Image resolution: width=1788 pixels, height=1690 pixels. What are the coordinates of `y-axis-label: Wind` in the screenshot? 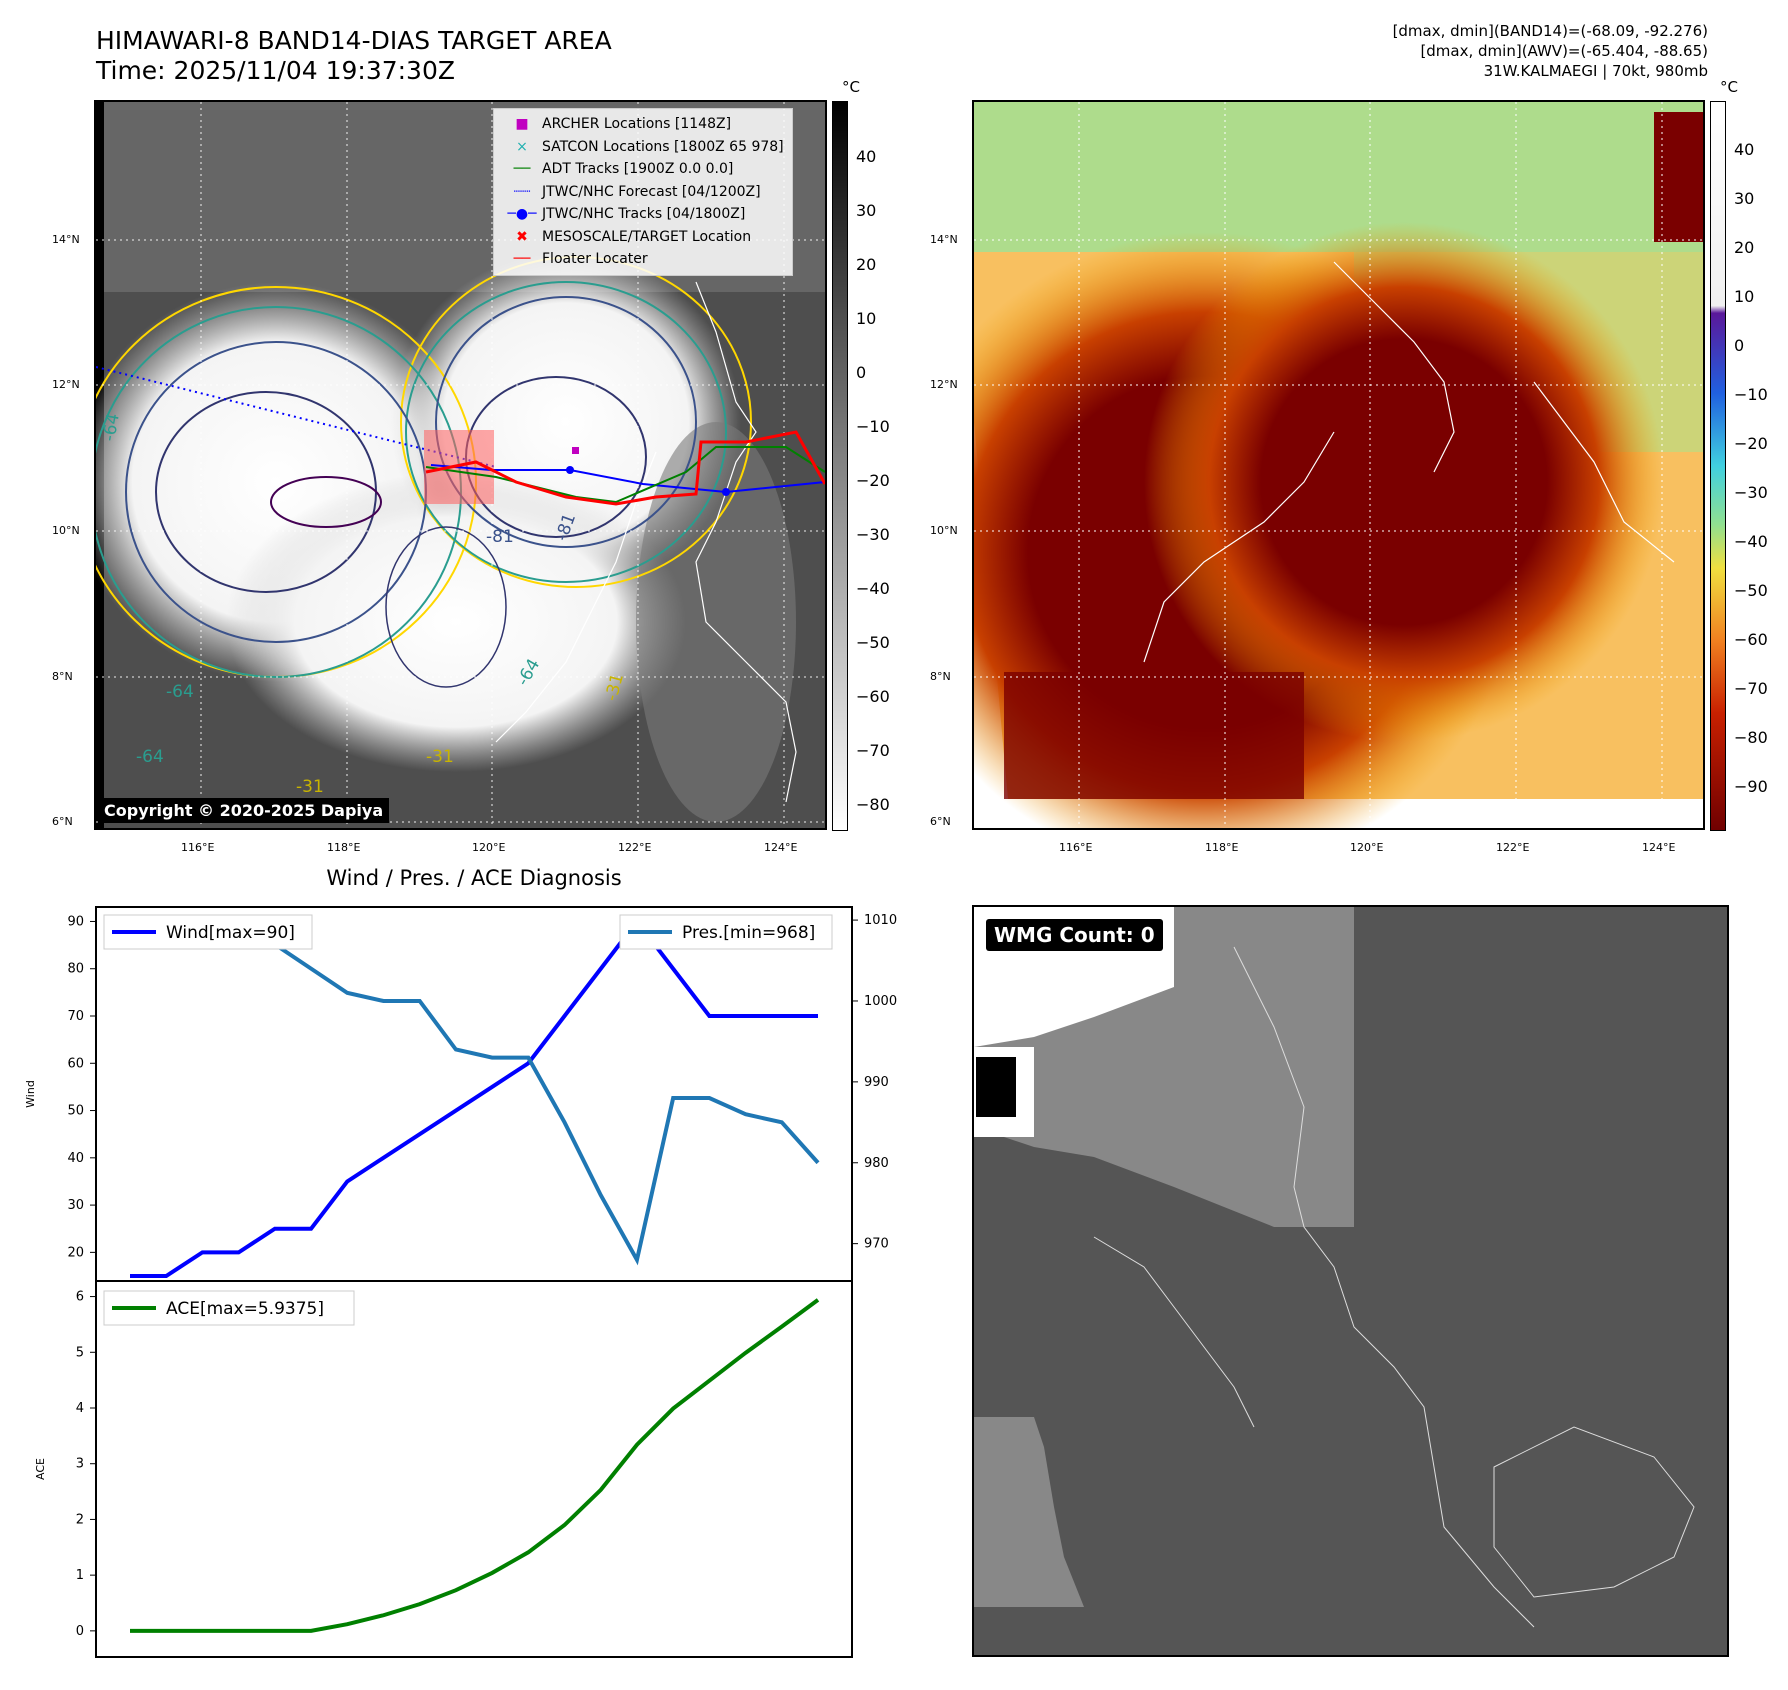 It's located at (30, 1094).